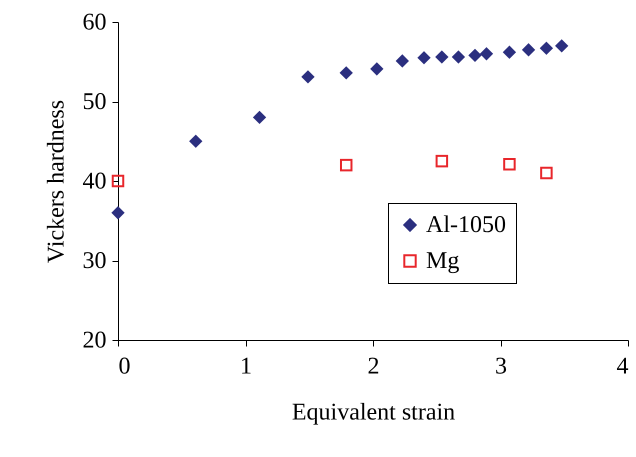 This screenshot has width=636, height=457. What do you see at coordinates (94, 102) in the screenshot?
I see `y-tick-label: 50` at bounding box center [94, 102].